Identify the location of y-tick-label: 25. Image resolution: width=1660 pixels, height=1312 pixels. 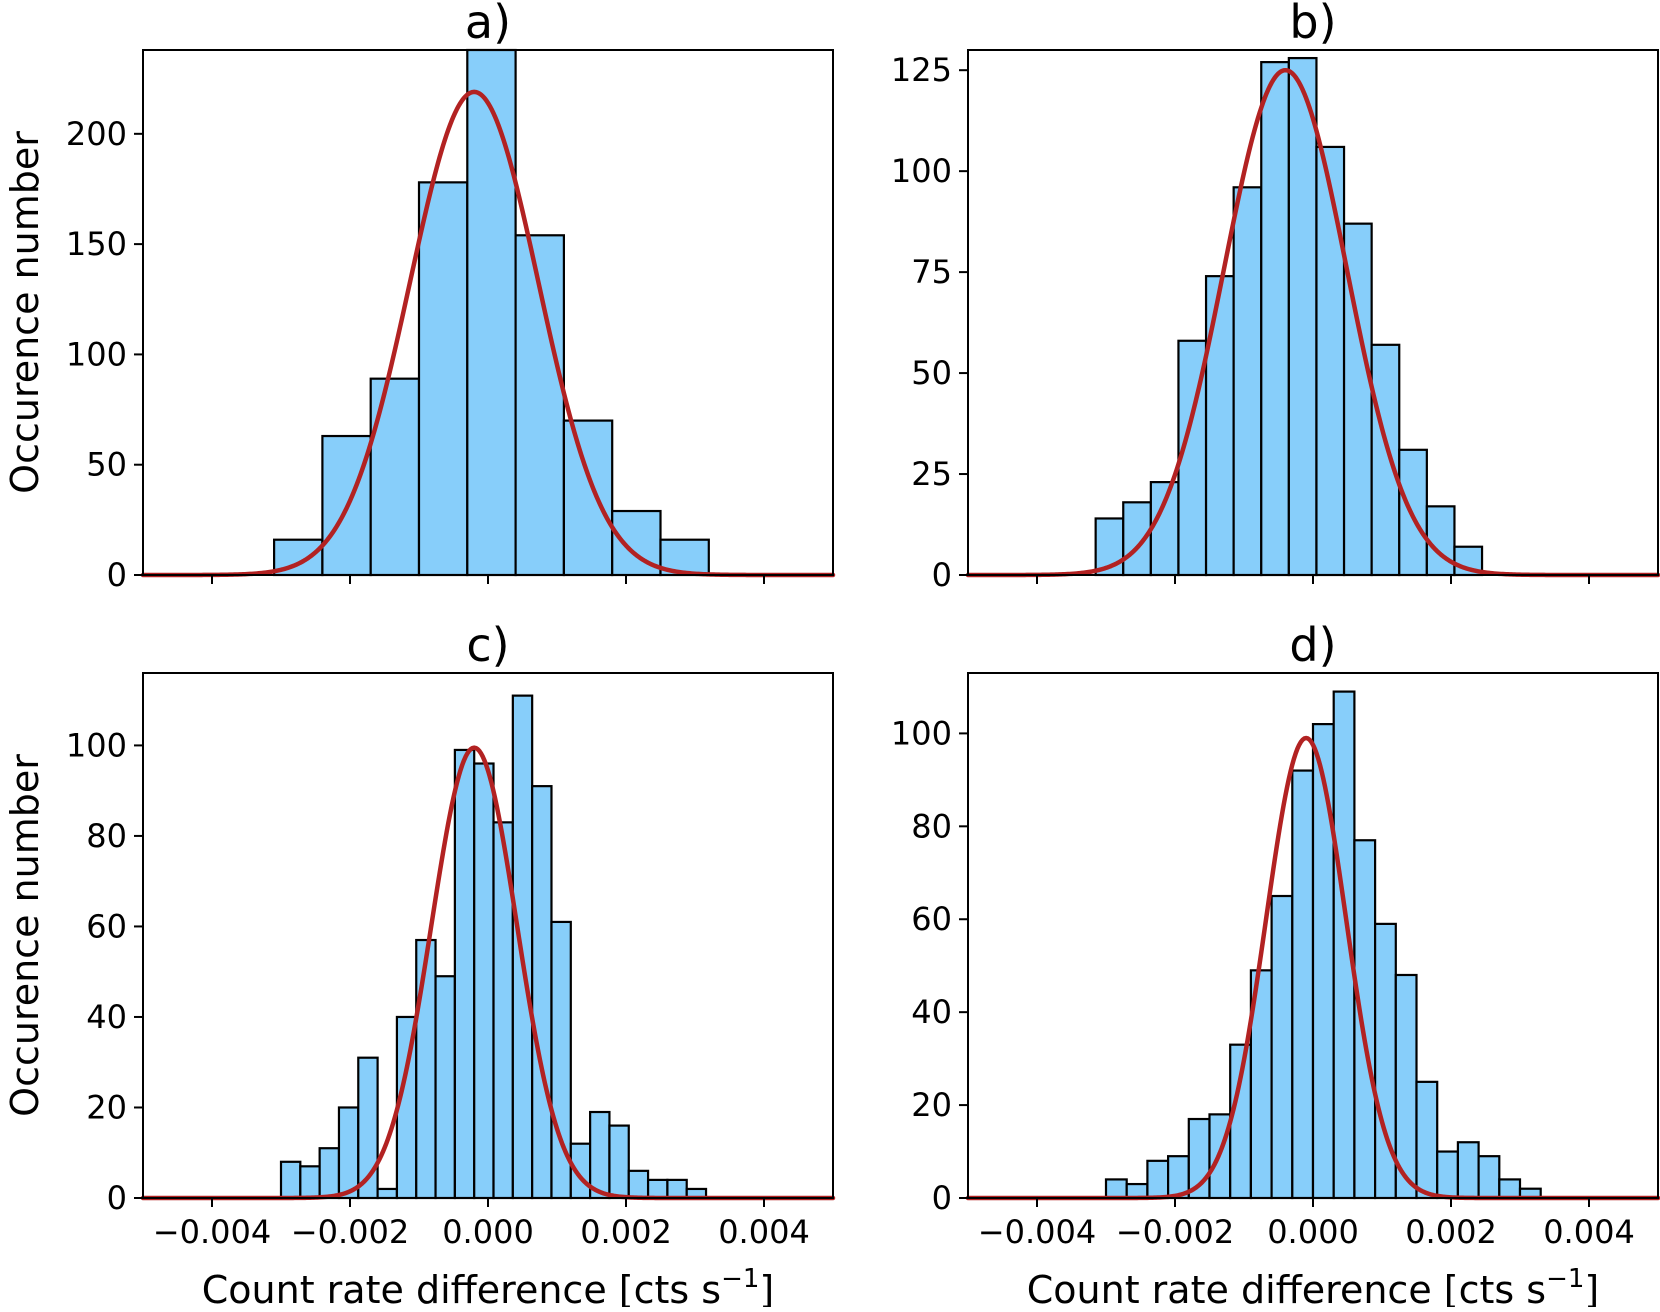
(931, 474).